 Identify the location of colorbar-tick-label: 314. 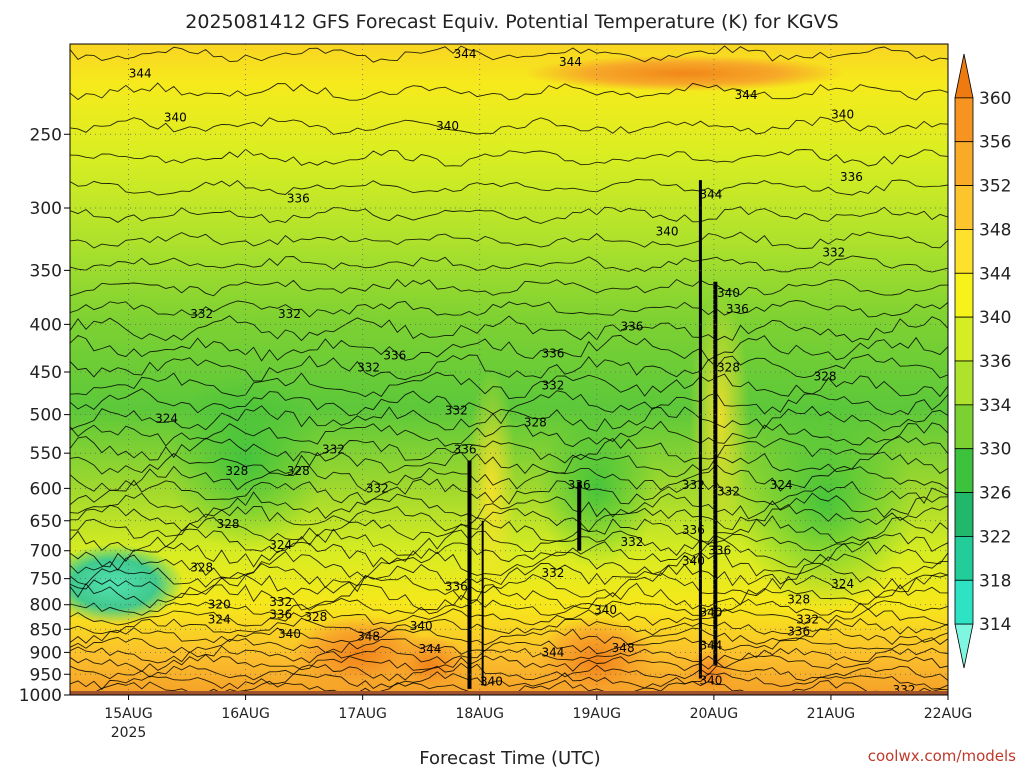
(995, 625).